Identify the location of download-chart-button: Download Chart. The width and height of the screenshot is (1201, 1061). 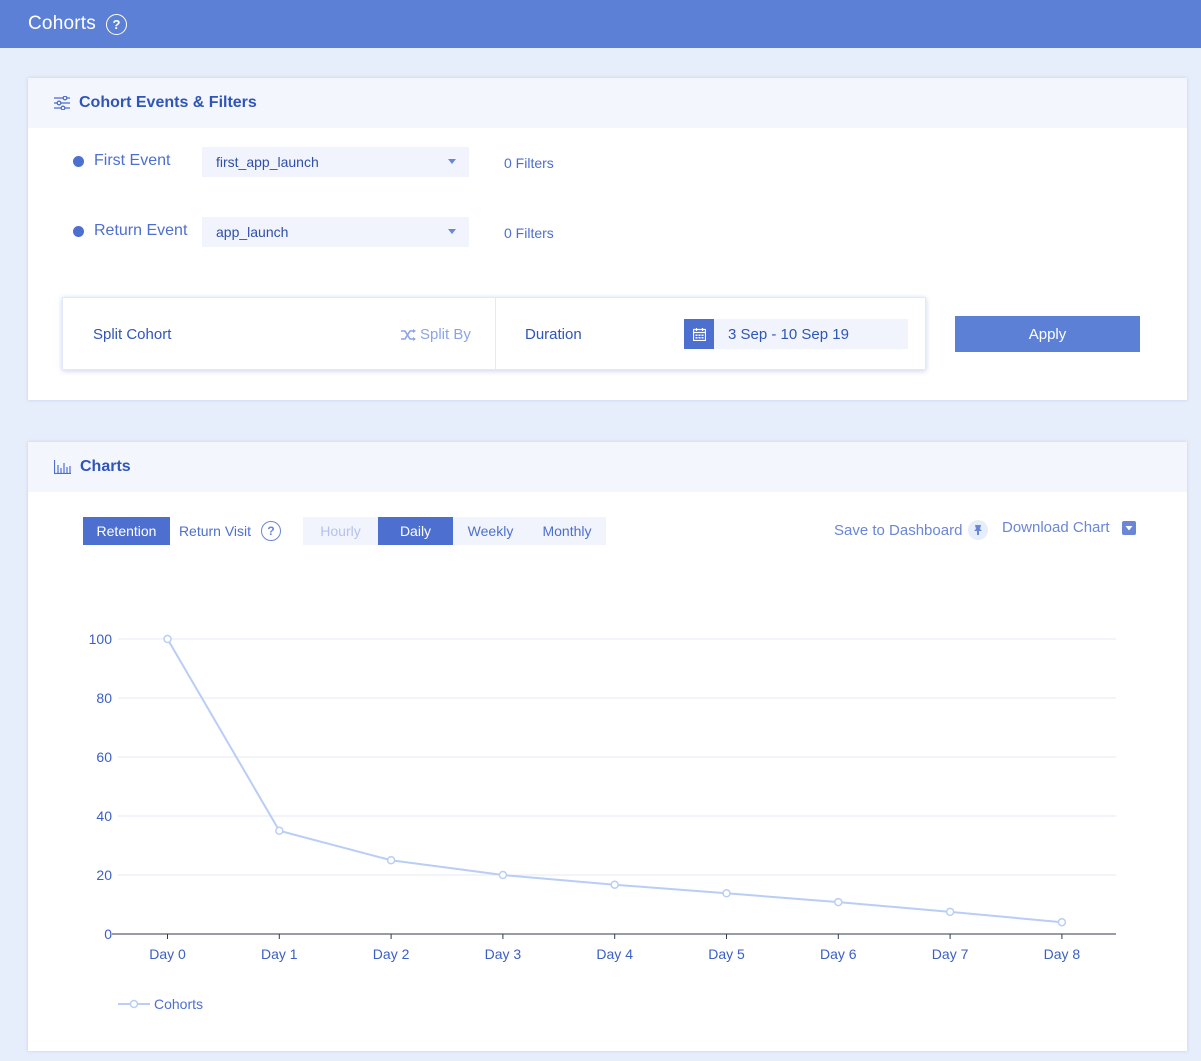
(1069, 527).